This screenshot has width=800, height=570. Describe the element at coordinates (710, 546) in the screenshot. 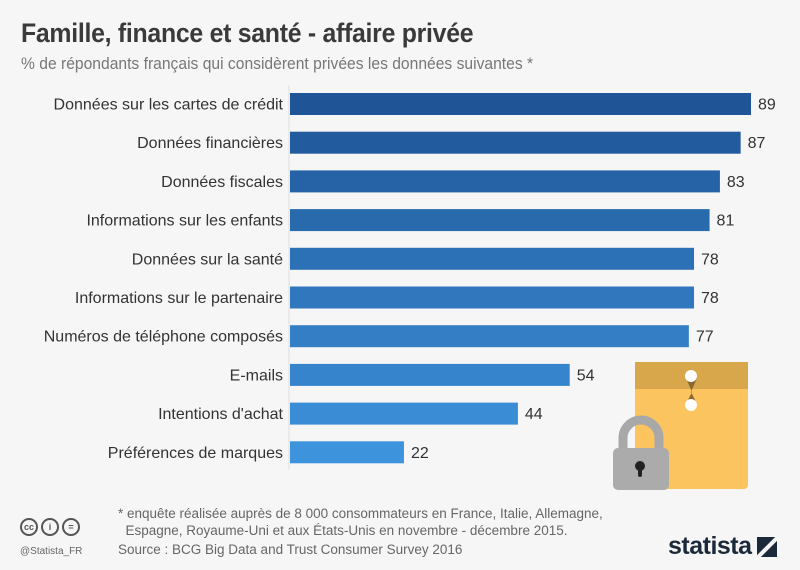

I see `logo-text: statista` at that location.